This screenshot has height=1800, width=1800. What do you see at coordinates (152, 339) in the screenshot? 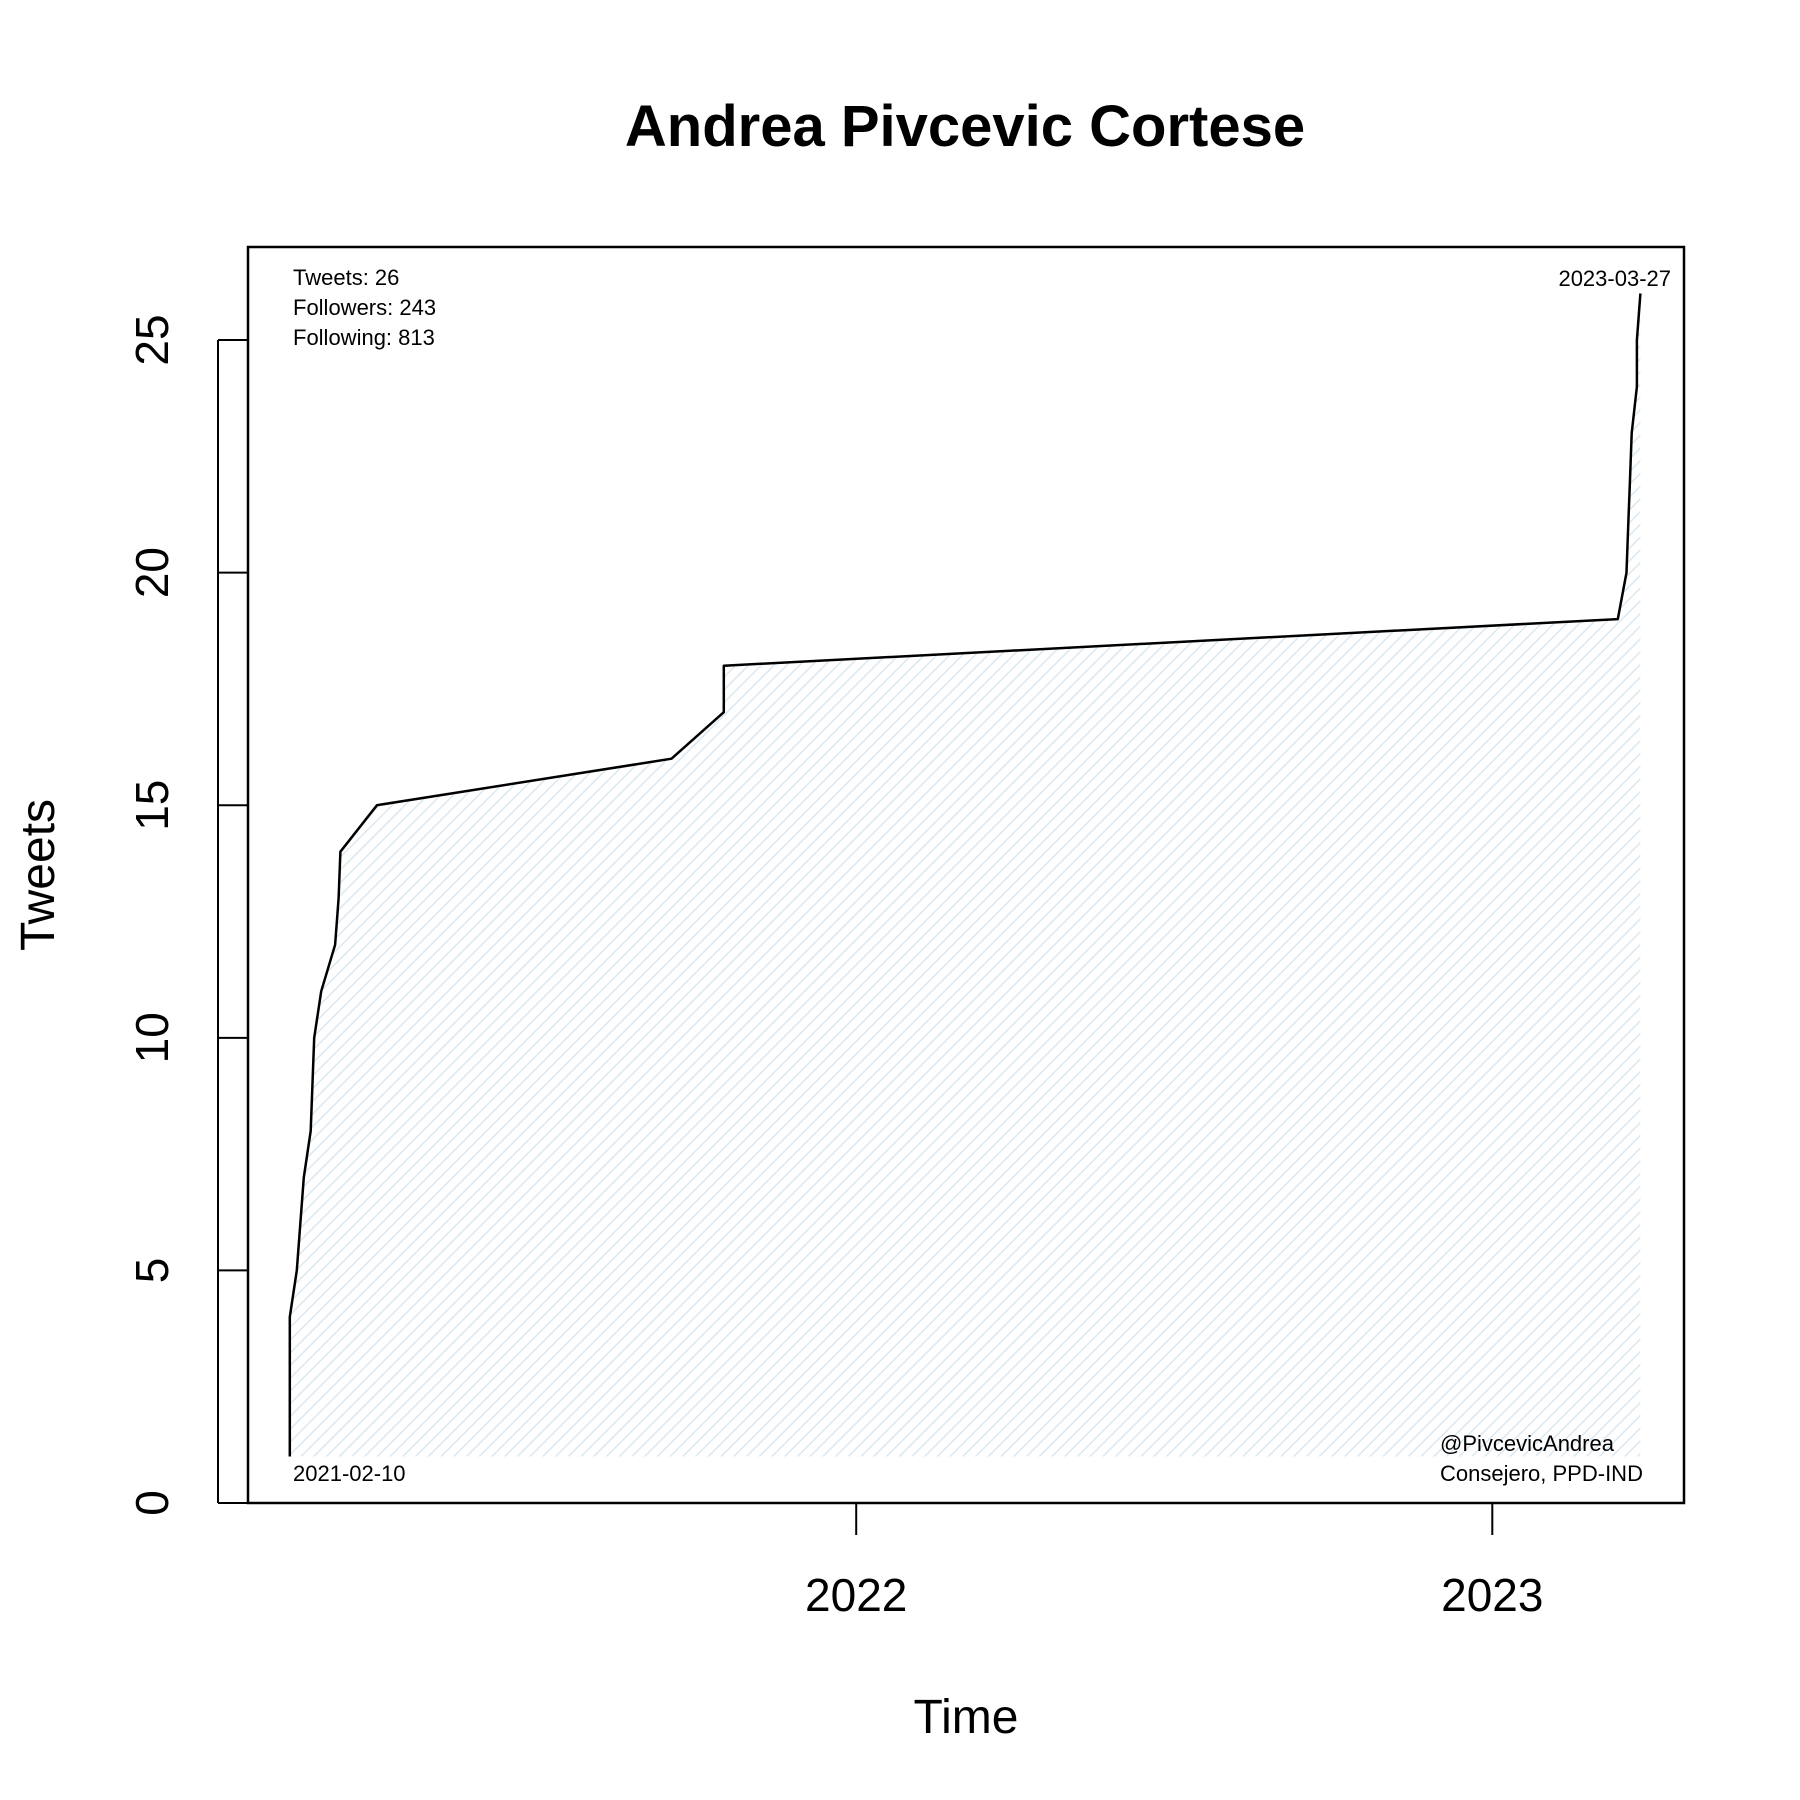
I see `y-tick-label-25: 25` at bounding box center [152, 339].